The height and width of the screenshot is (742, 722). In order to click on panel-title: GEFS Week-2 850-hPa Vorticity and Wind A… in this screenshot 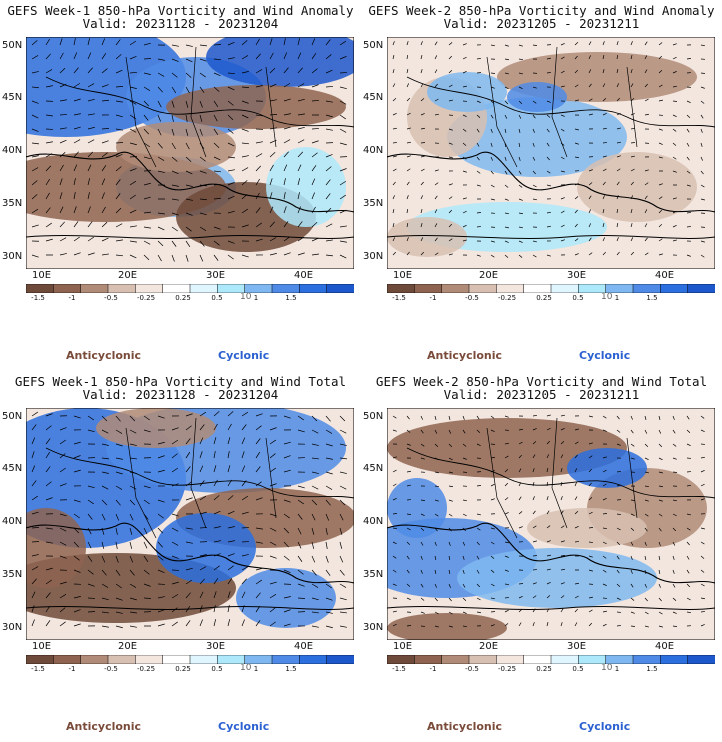, I will do `click(541, 10)`.